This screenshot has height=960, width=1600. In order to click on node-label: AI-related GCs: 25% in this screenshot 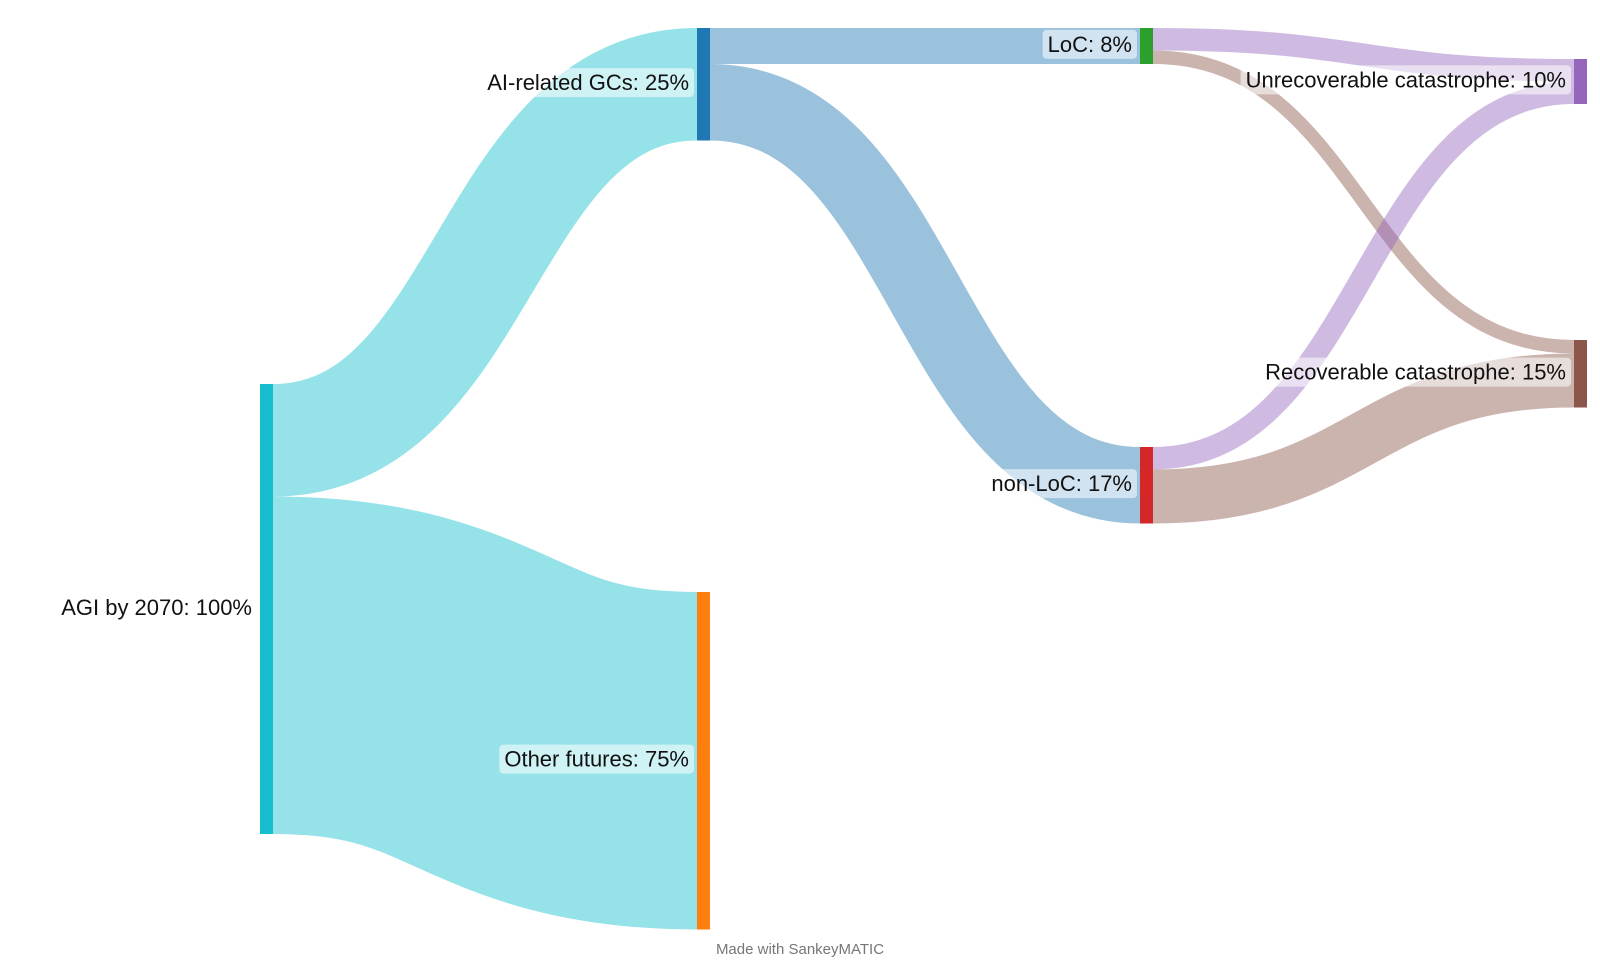, I will do `click(588, 82)`.